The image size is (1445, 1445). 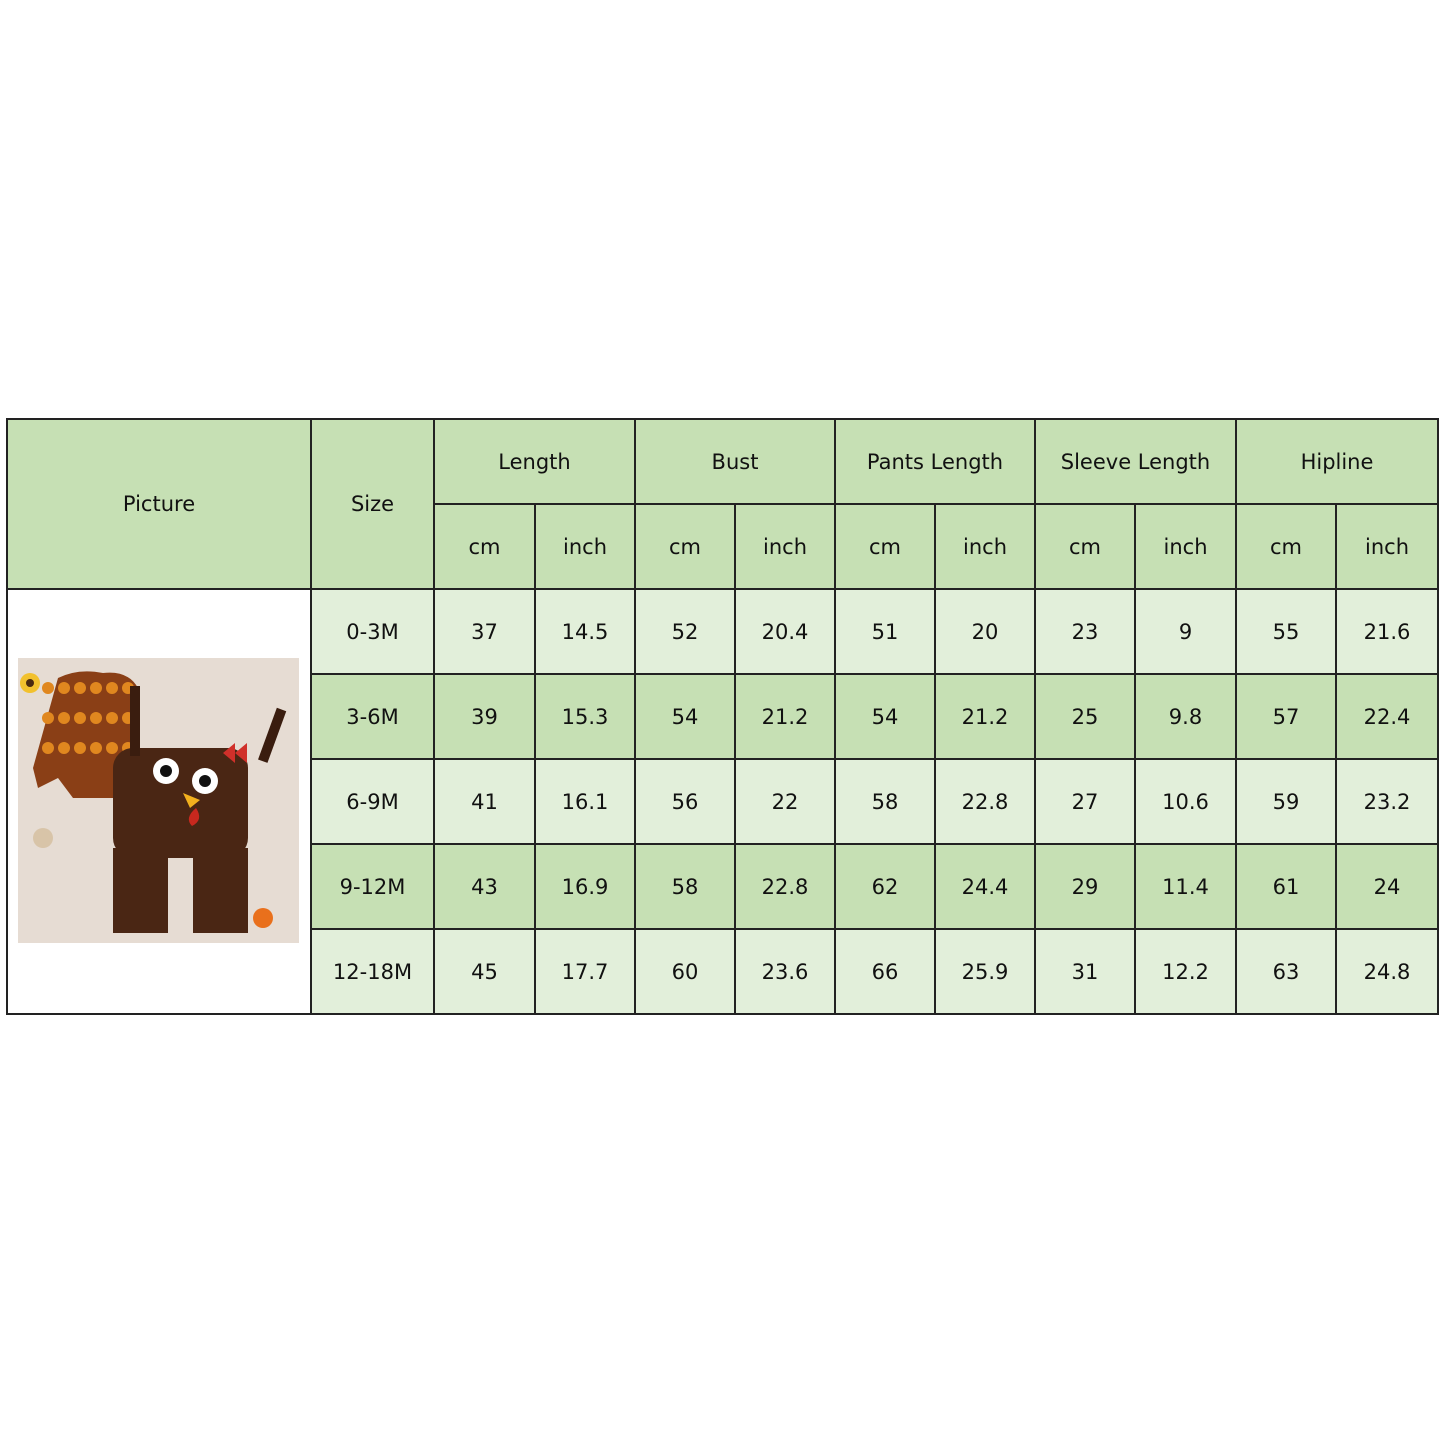 I want to click on value-cell: 23.2, so click(x=1387, y=801).